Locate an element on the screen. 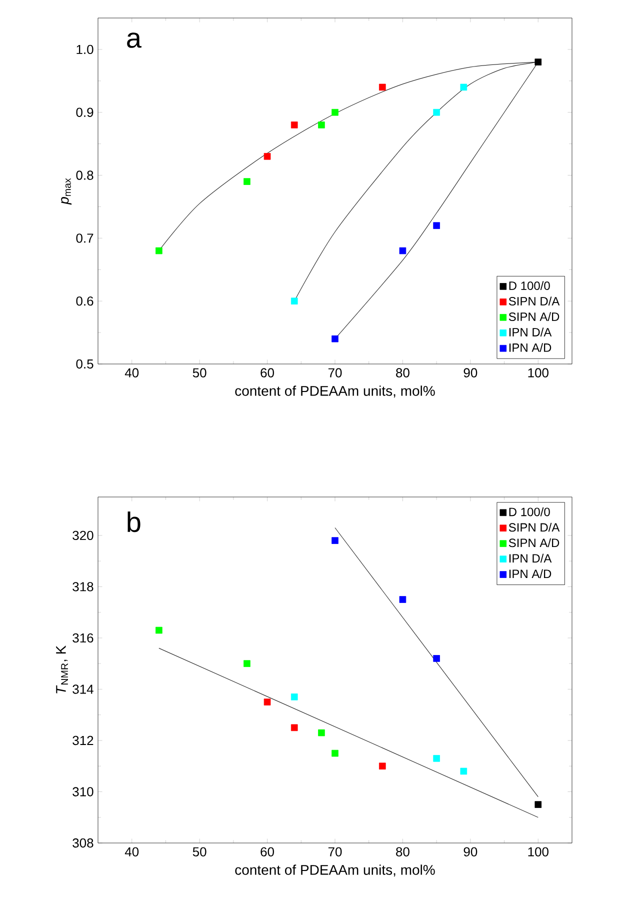 The width and height of the screenshot is (627, 908). y-axis-title: T$_{NMR}$, K is located at coordinates (62, 669).